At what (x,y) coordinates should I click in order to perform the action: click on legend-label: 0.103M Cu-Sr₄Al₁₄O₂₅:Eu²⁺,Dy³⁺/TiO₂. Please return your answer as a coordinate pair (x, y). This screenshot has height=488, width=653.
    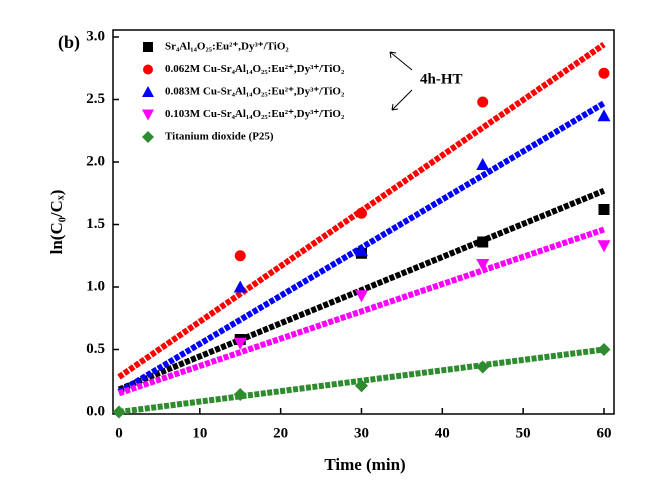
    Looking at the image, I should click on (255, 114).